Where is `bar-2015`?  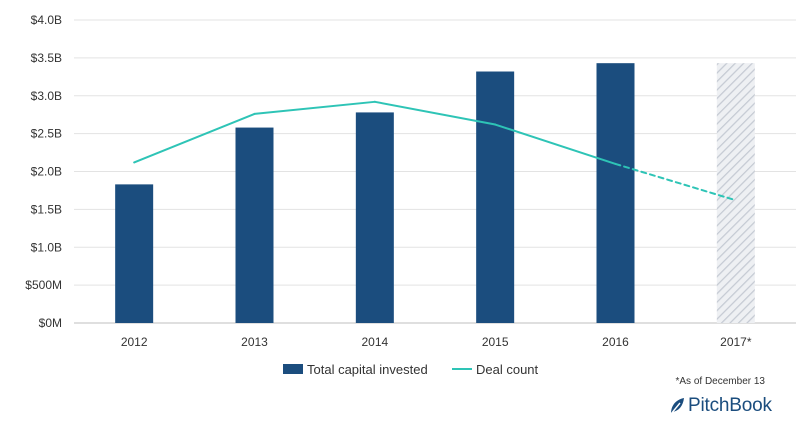 bar-2015 is located at coordinates (495, 197).